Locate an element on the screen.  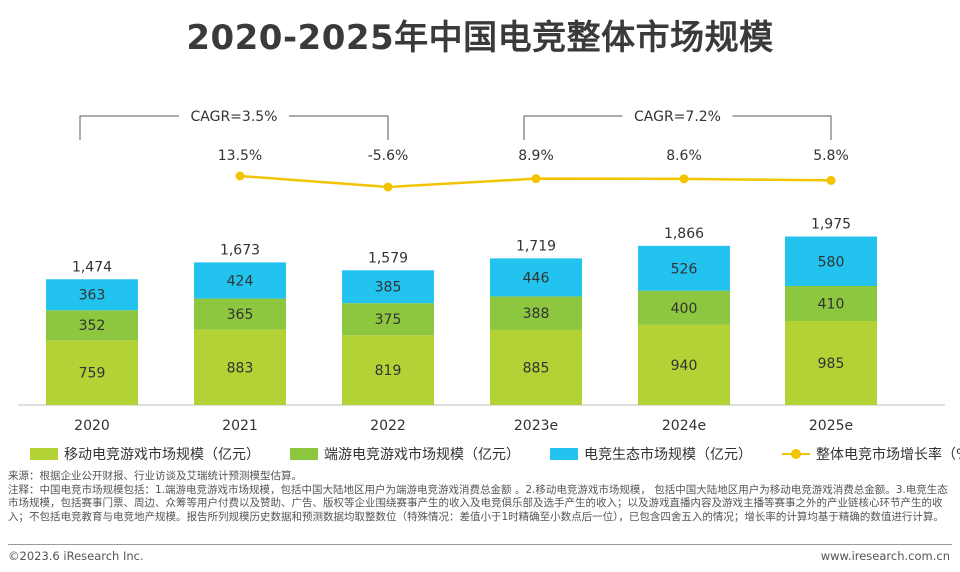
total-label: 1,866 is located at coordinates (684, 234).